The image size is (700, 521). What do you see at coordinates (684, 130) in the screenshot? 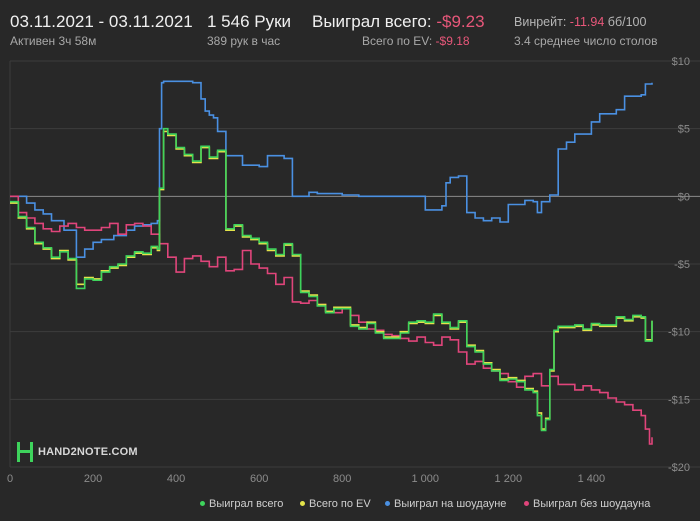
I see `y-tick-label: $5` at bounding box center [684, 130].